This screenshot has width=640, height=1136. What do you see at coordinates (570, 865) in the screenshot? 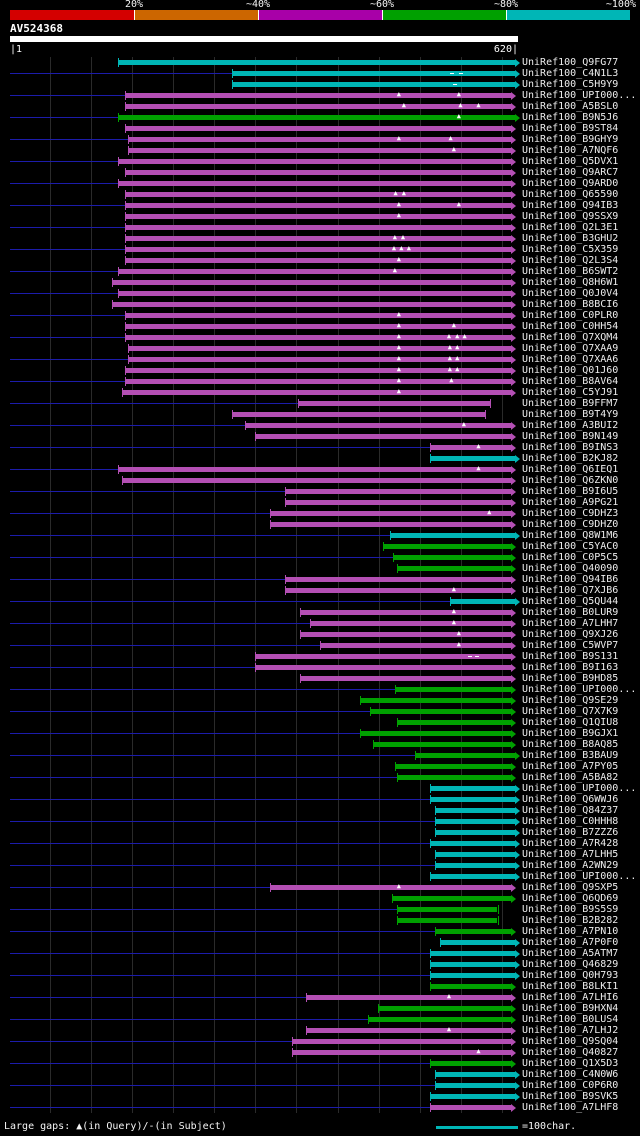
I see `hit-label: UniRef100_A2WN29` at bounding box center [570, 865].